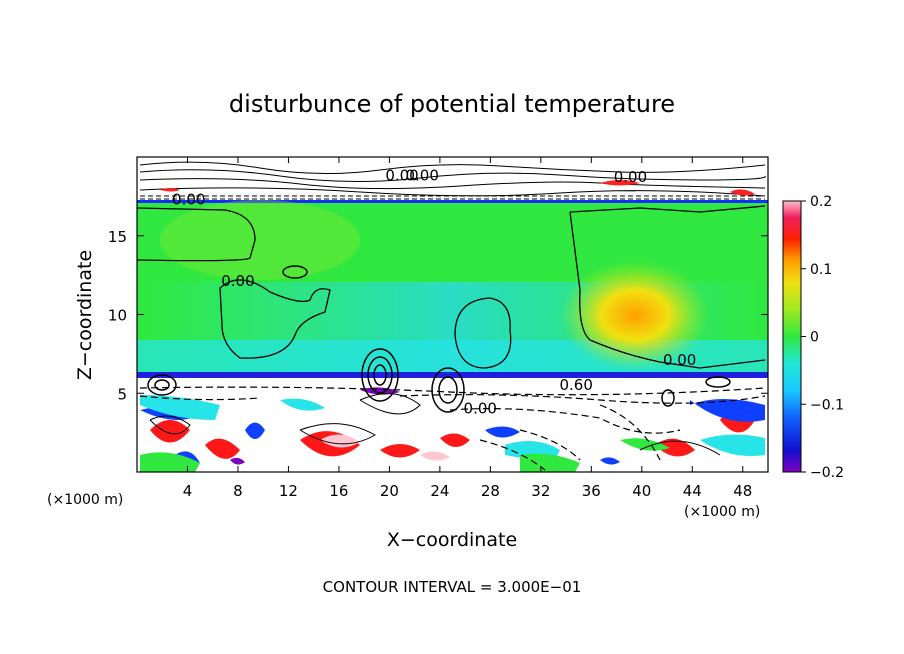 This screenshot has width=904, height=654. I want to click on contour-label: 0.60, so click(575, 385).